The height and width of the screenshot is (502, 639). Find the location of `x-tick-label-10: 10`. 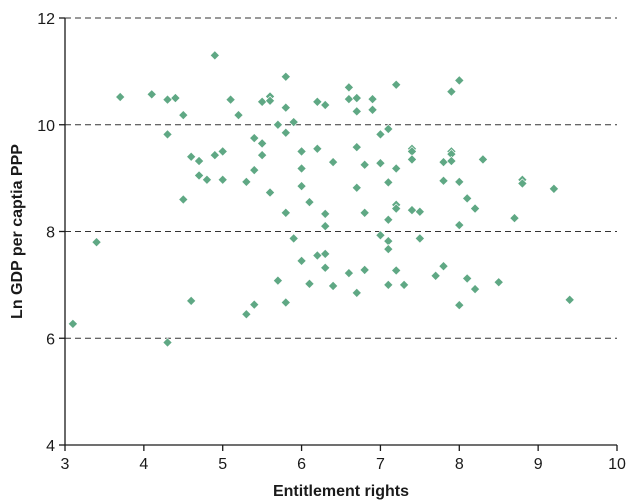

x-tick-label-10: 10 is located at coordinates (617, 464).